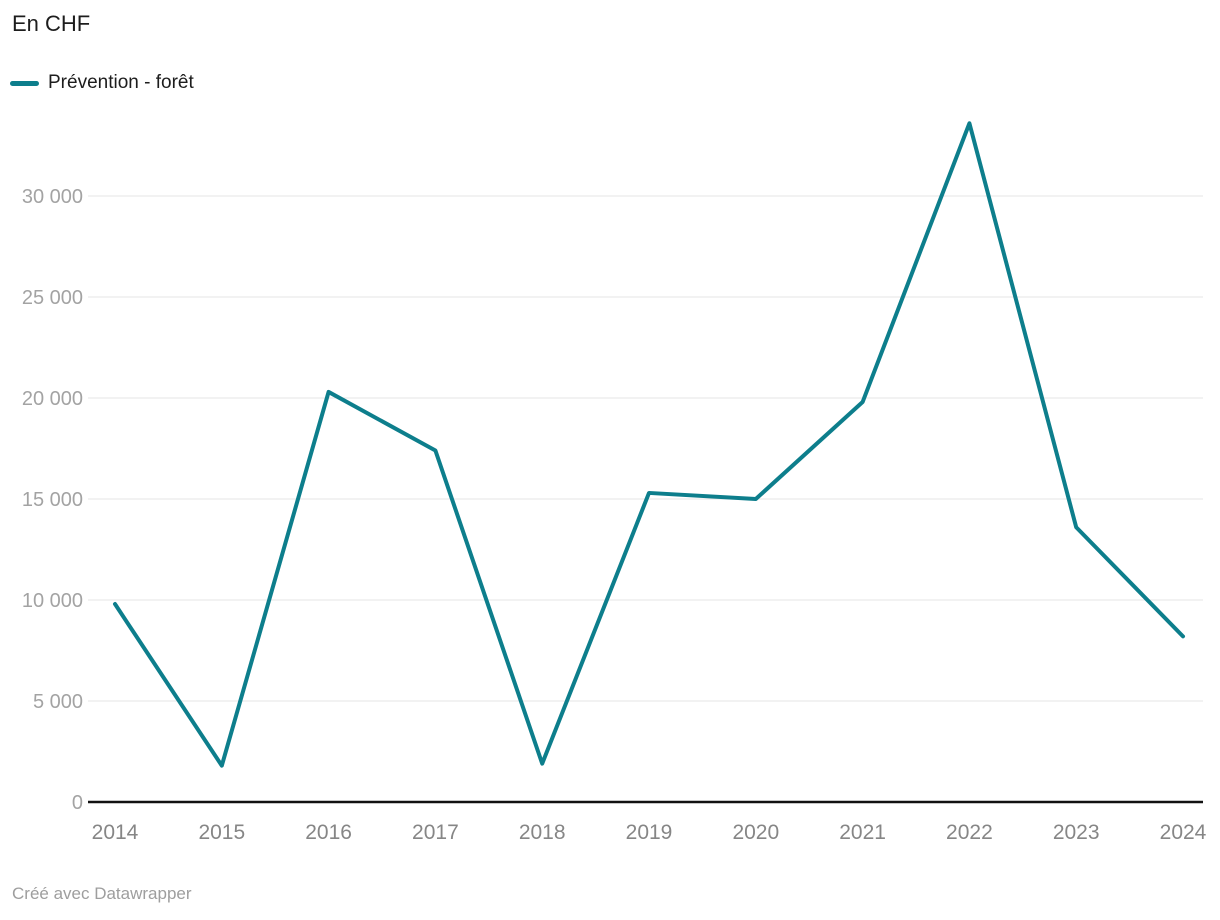 Image resolution: width=1220 pixels, height=920 pixels. Describe the element at coordinates (862, 832) in the screenshot. I see `x-tick-label: 2021` at that location.